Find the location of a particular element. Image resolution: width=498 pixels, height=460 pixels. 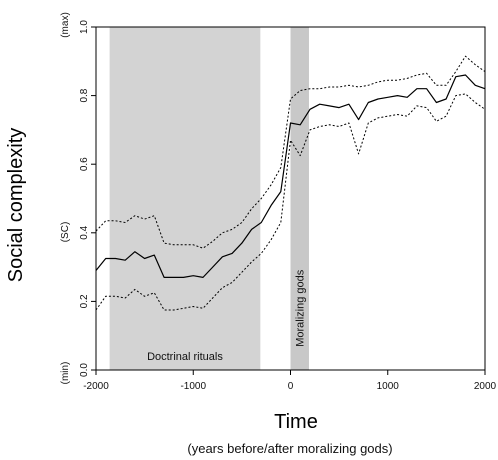

x-axis: -2000 -1000 0 1000 2000 is located at coordinates (290, 381).